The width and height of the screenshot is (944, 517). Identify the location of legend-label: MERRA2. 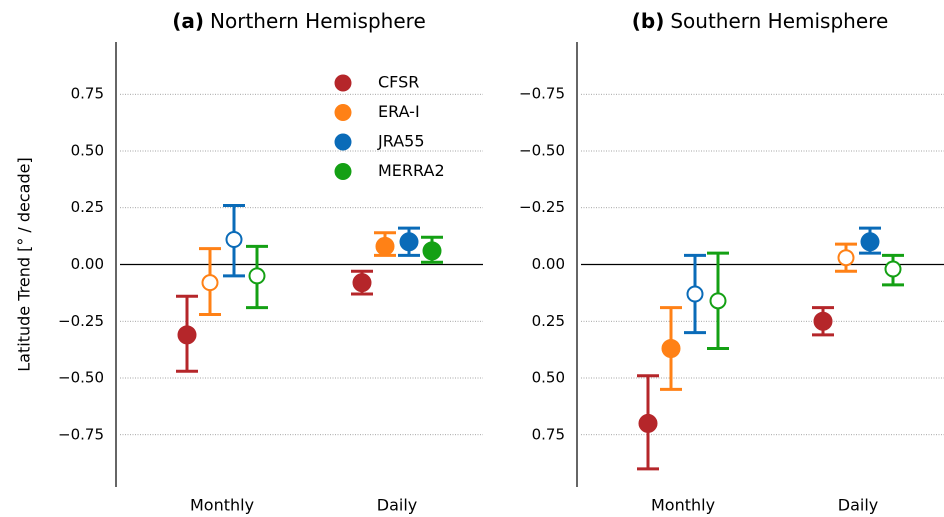
(411, 170).